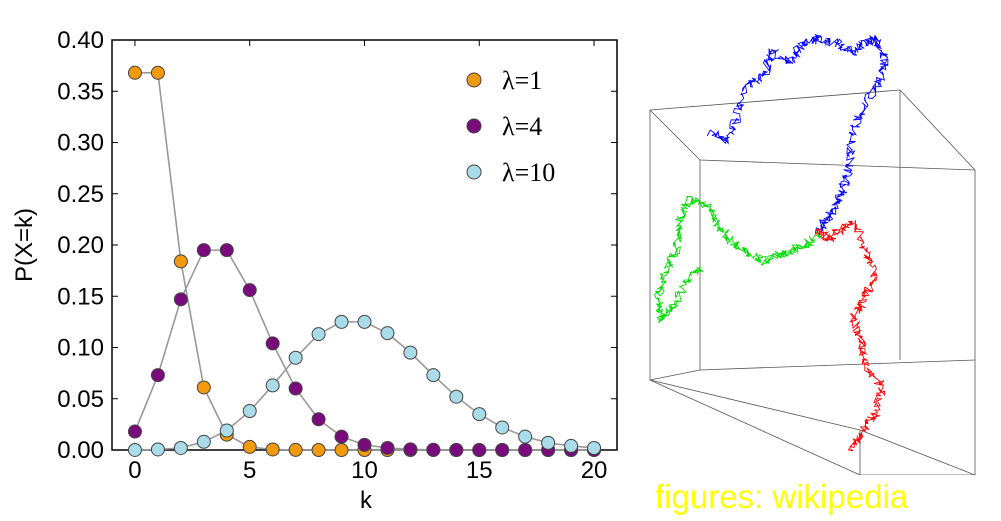  I want to click on x-tick-label: 15, so click(479, 470).